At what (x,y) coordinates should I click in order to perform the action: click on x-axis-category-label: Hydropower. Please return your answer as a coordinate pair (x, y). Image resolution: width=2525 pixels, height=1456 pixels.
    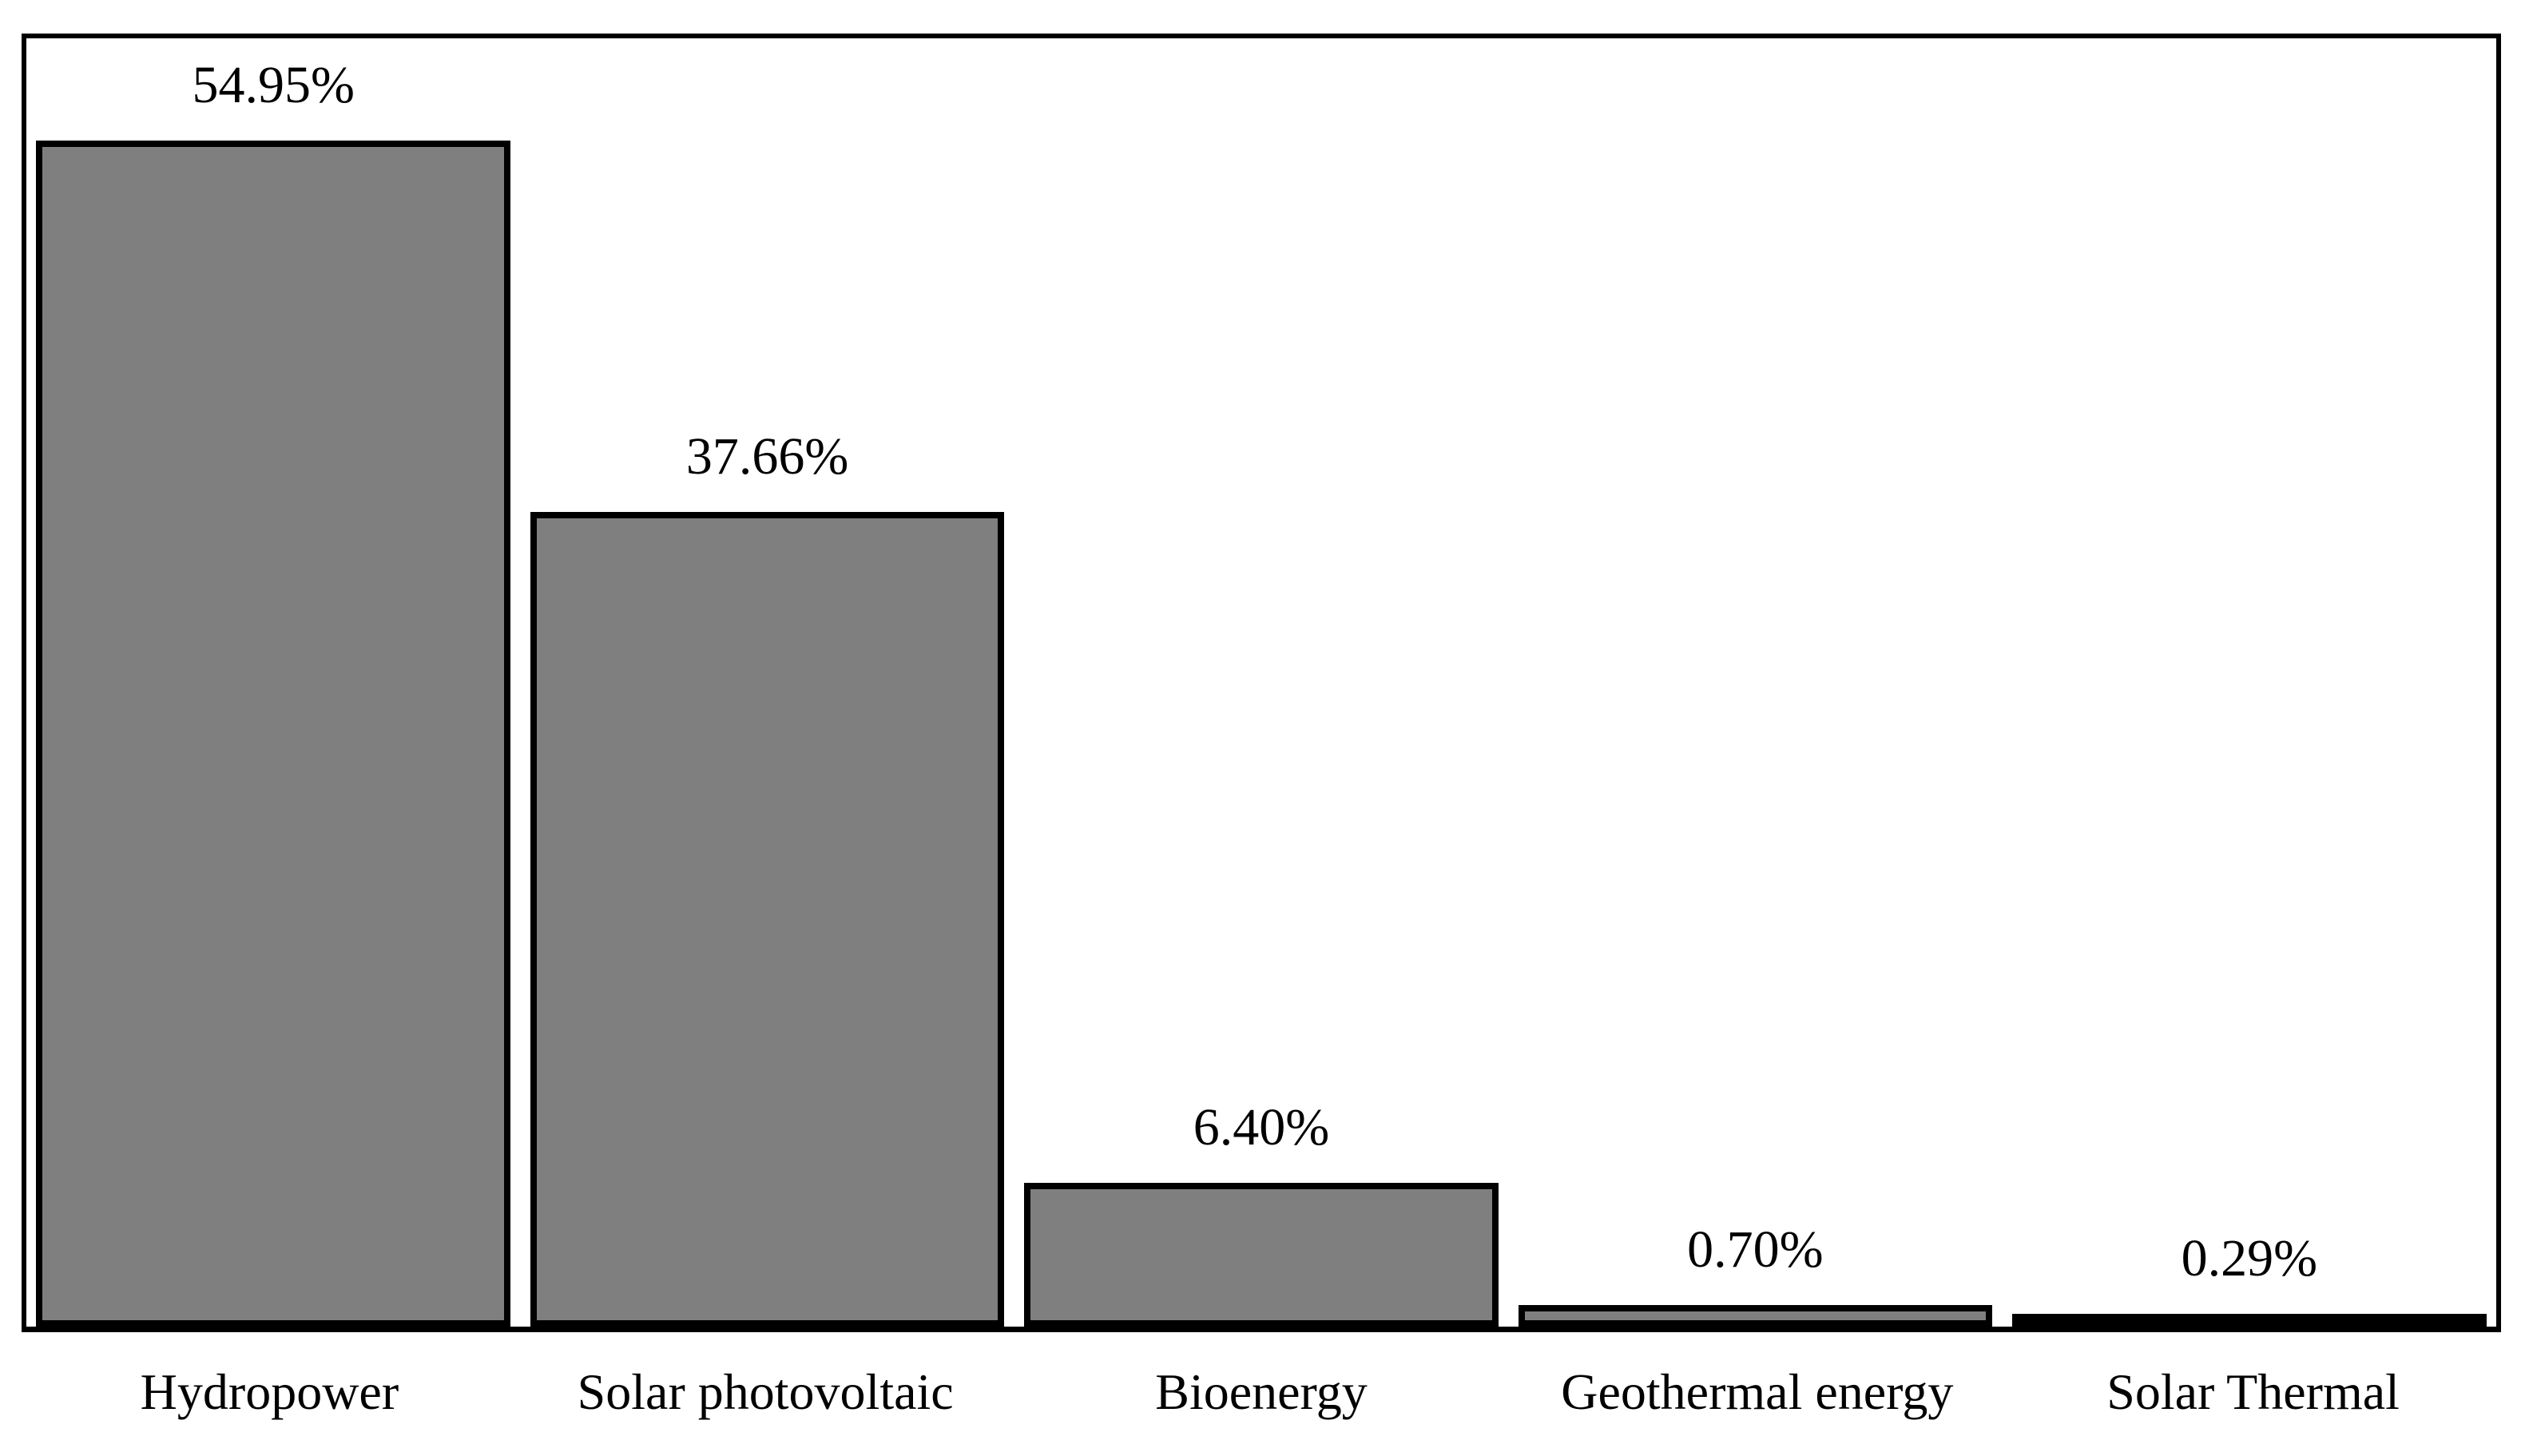
    Looking at the image, I should click on (269, 1391).